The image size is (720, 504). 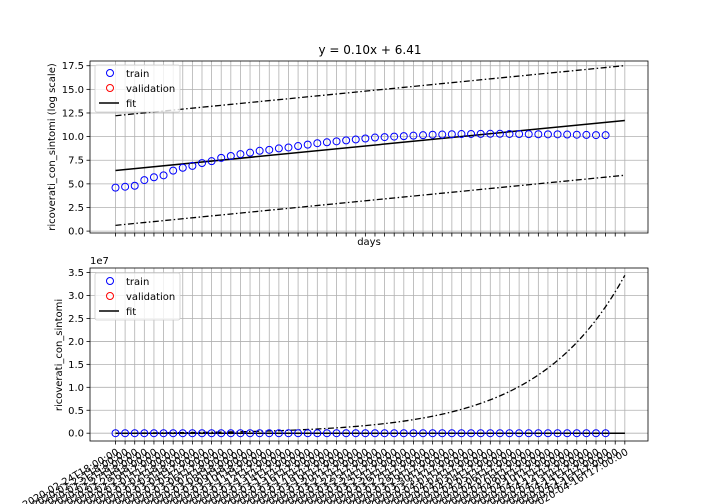 I want to click on y-tick-label: 3.5, so click(x=76, y=273).